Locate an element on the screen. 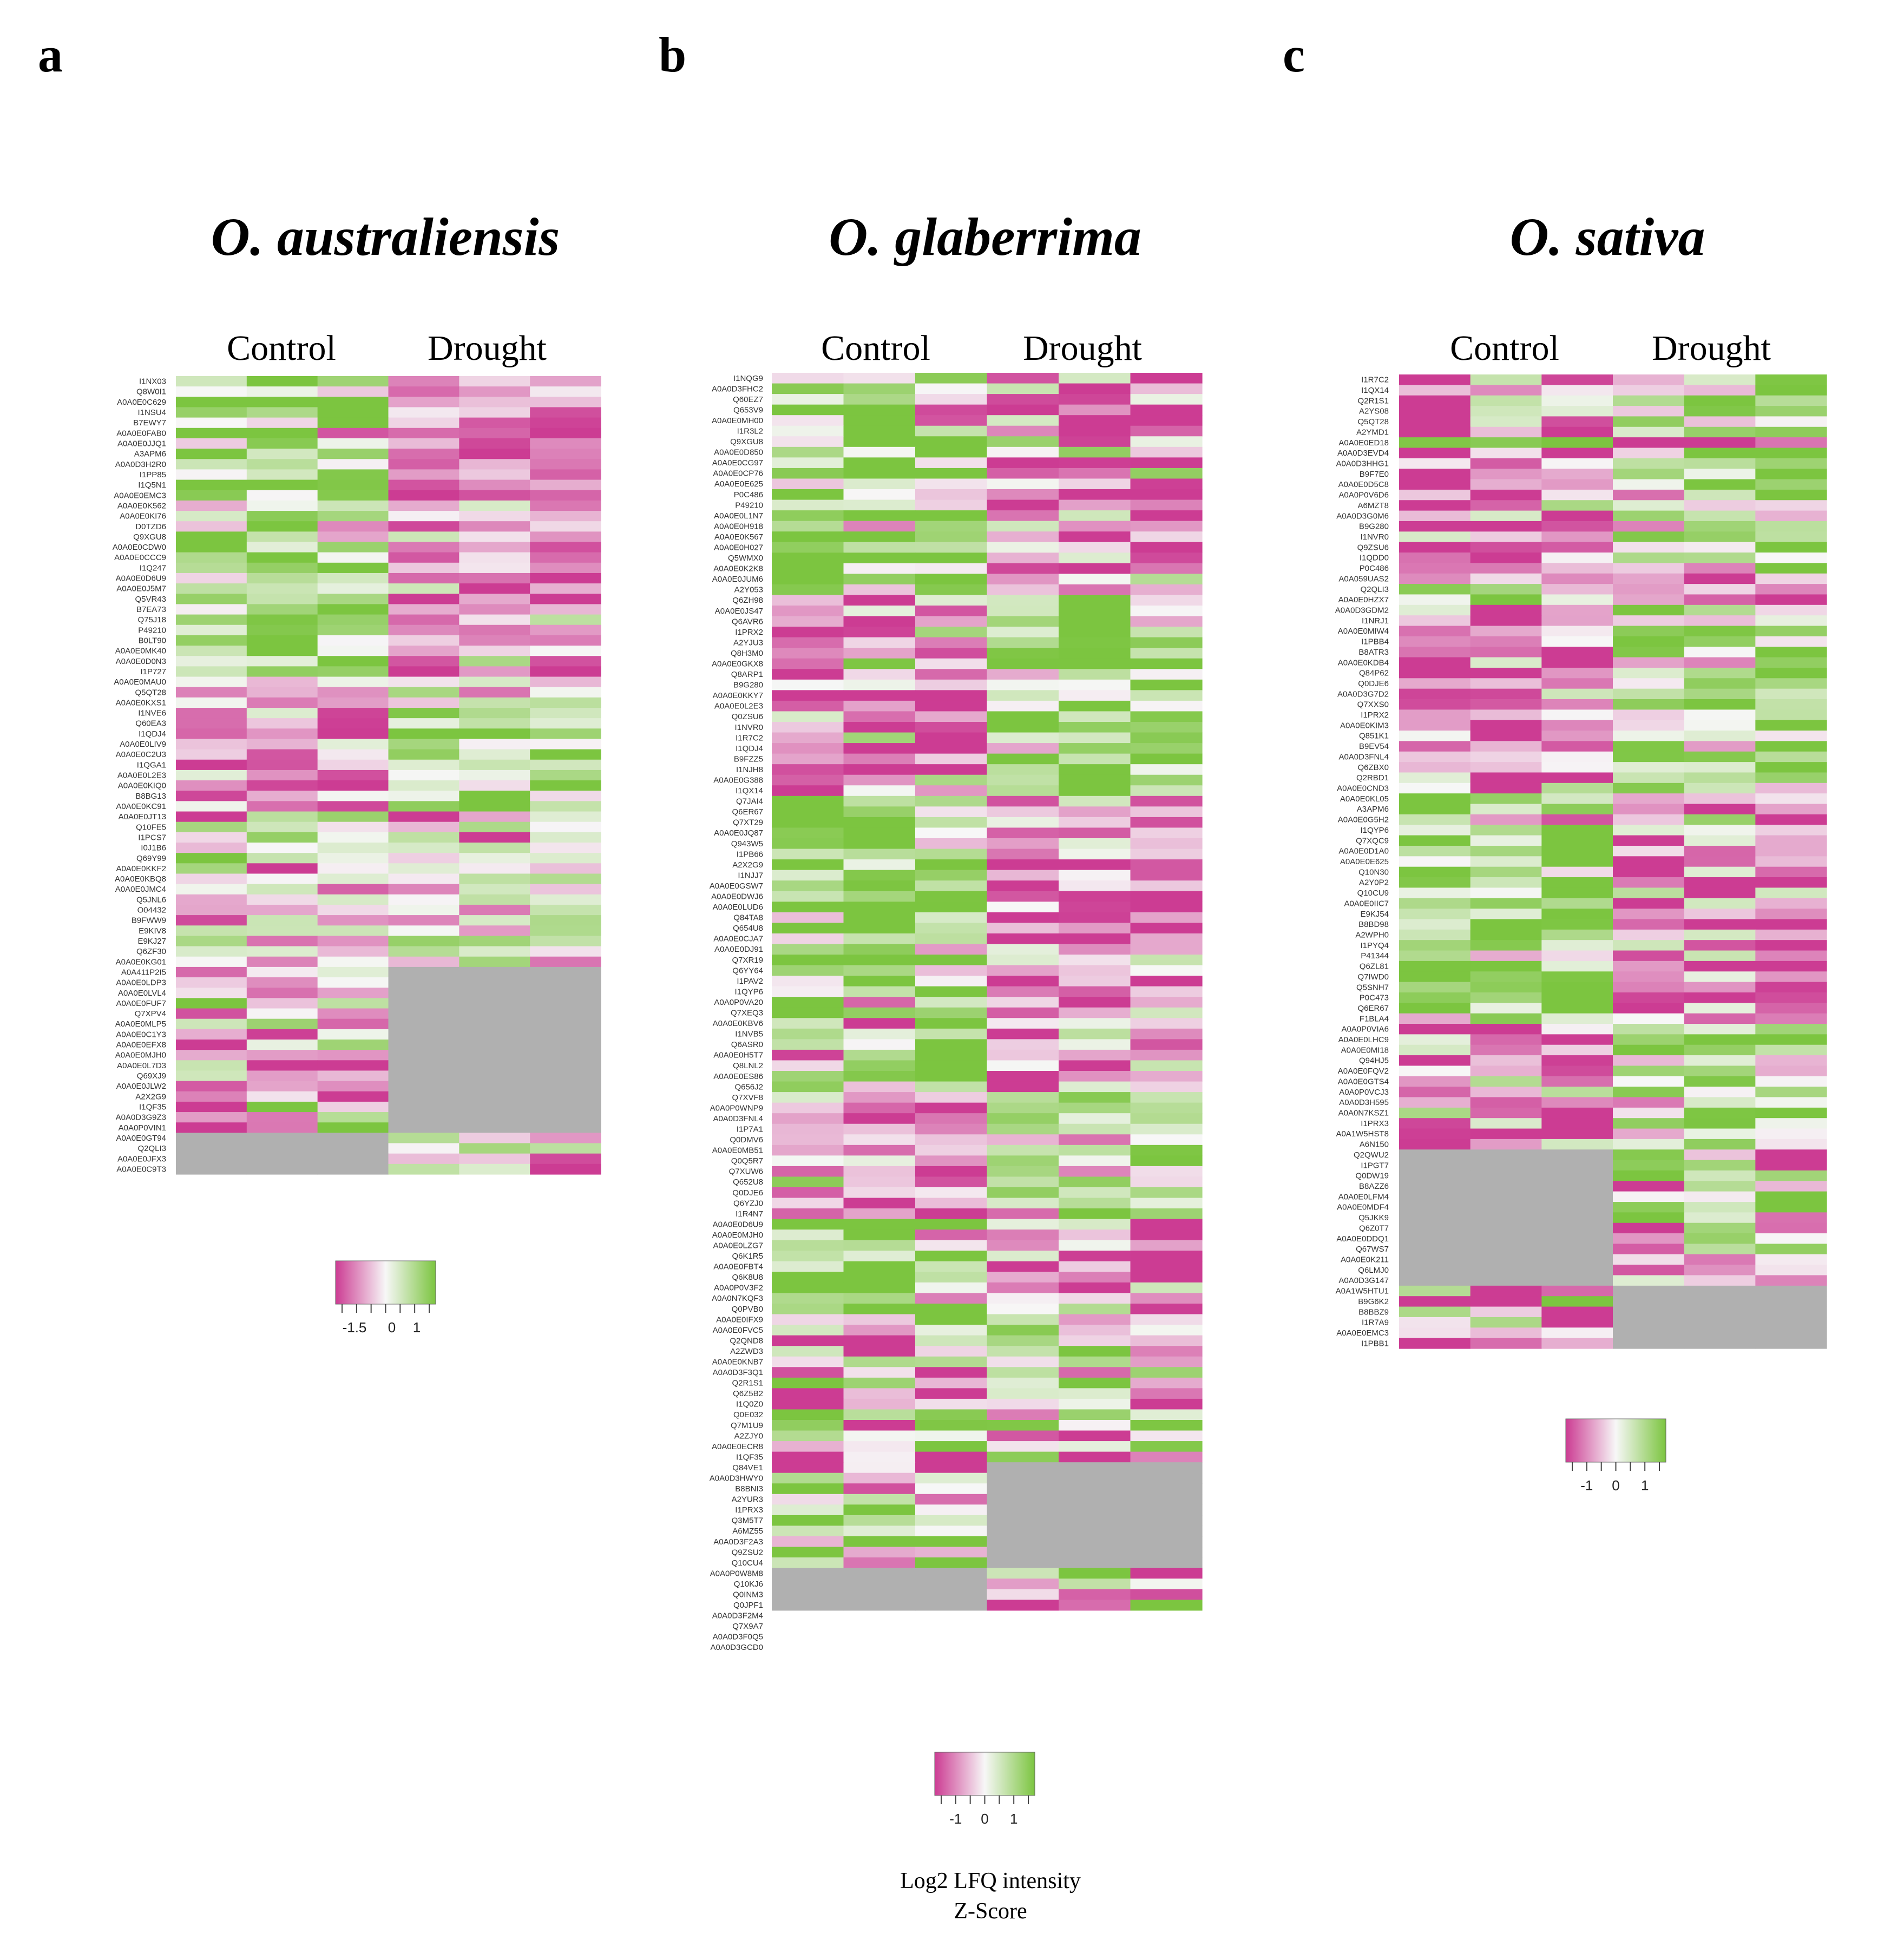  row-label: A0A0E0CDW0 is located at coordinates (139, 547).